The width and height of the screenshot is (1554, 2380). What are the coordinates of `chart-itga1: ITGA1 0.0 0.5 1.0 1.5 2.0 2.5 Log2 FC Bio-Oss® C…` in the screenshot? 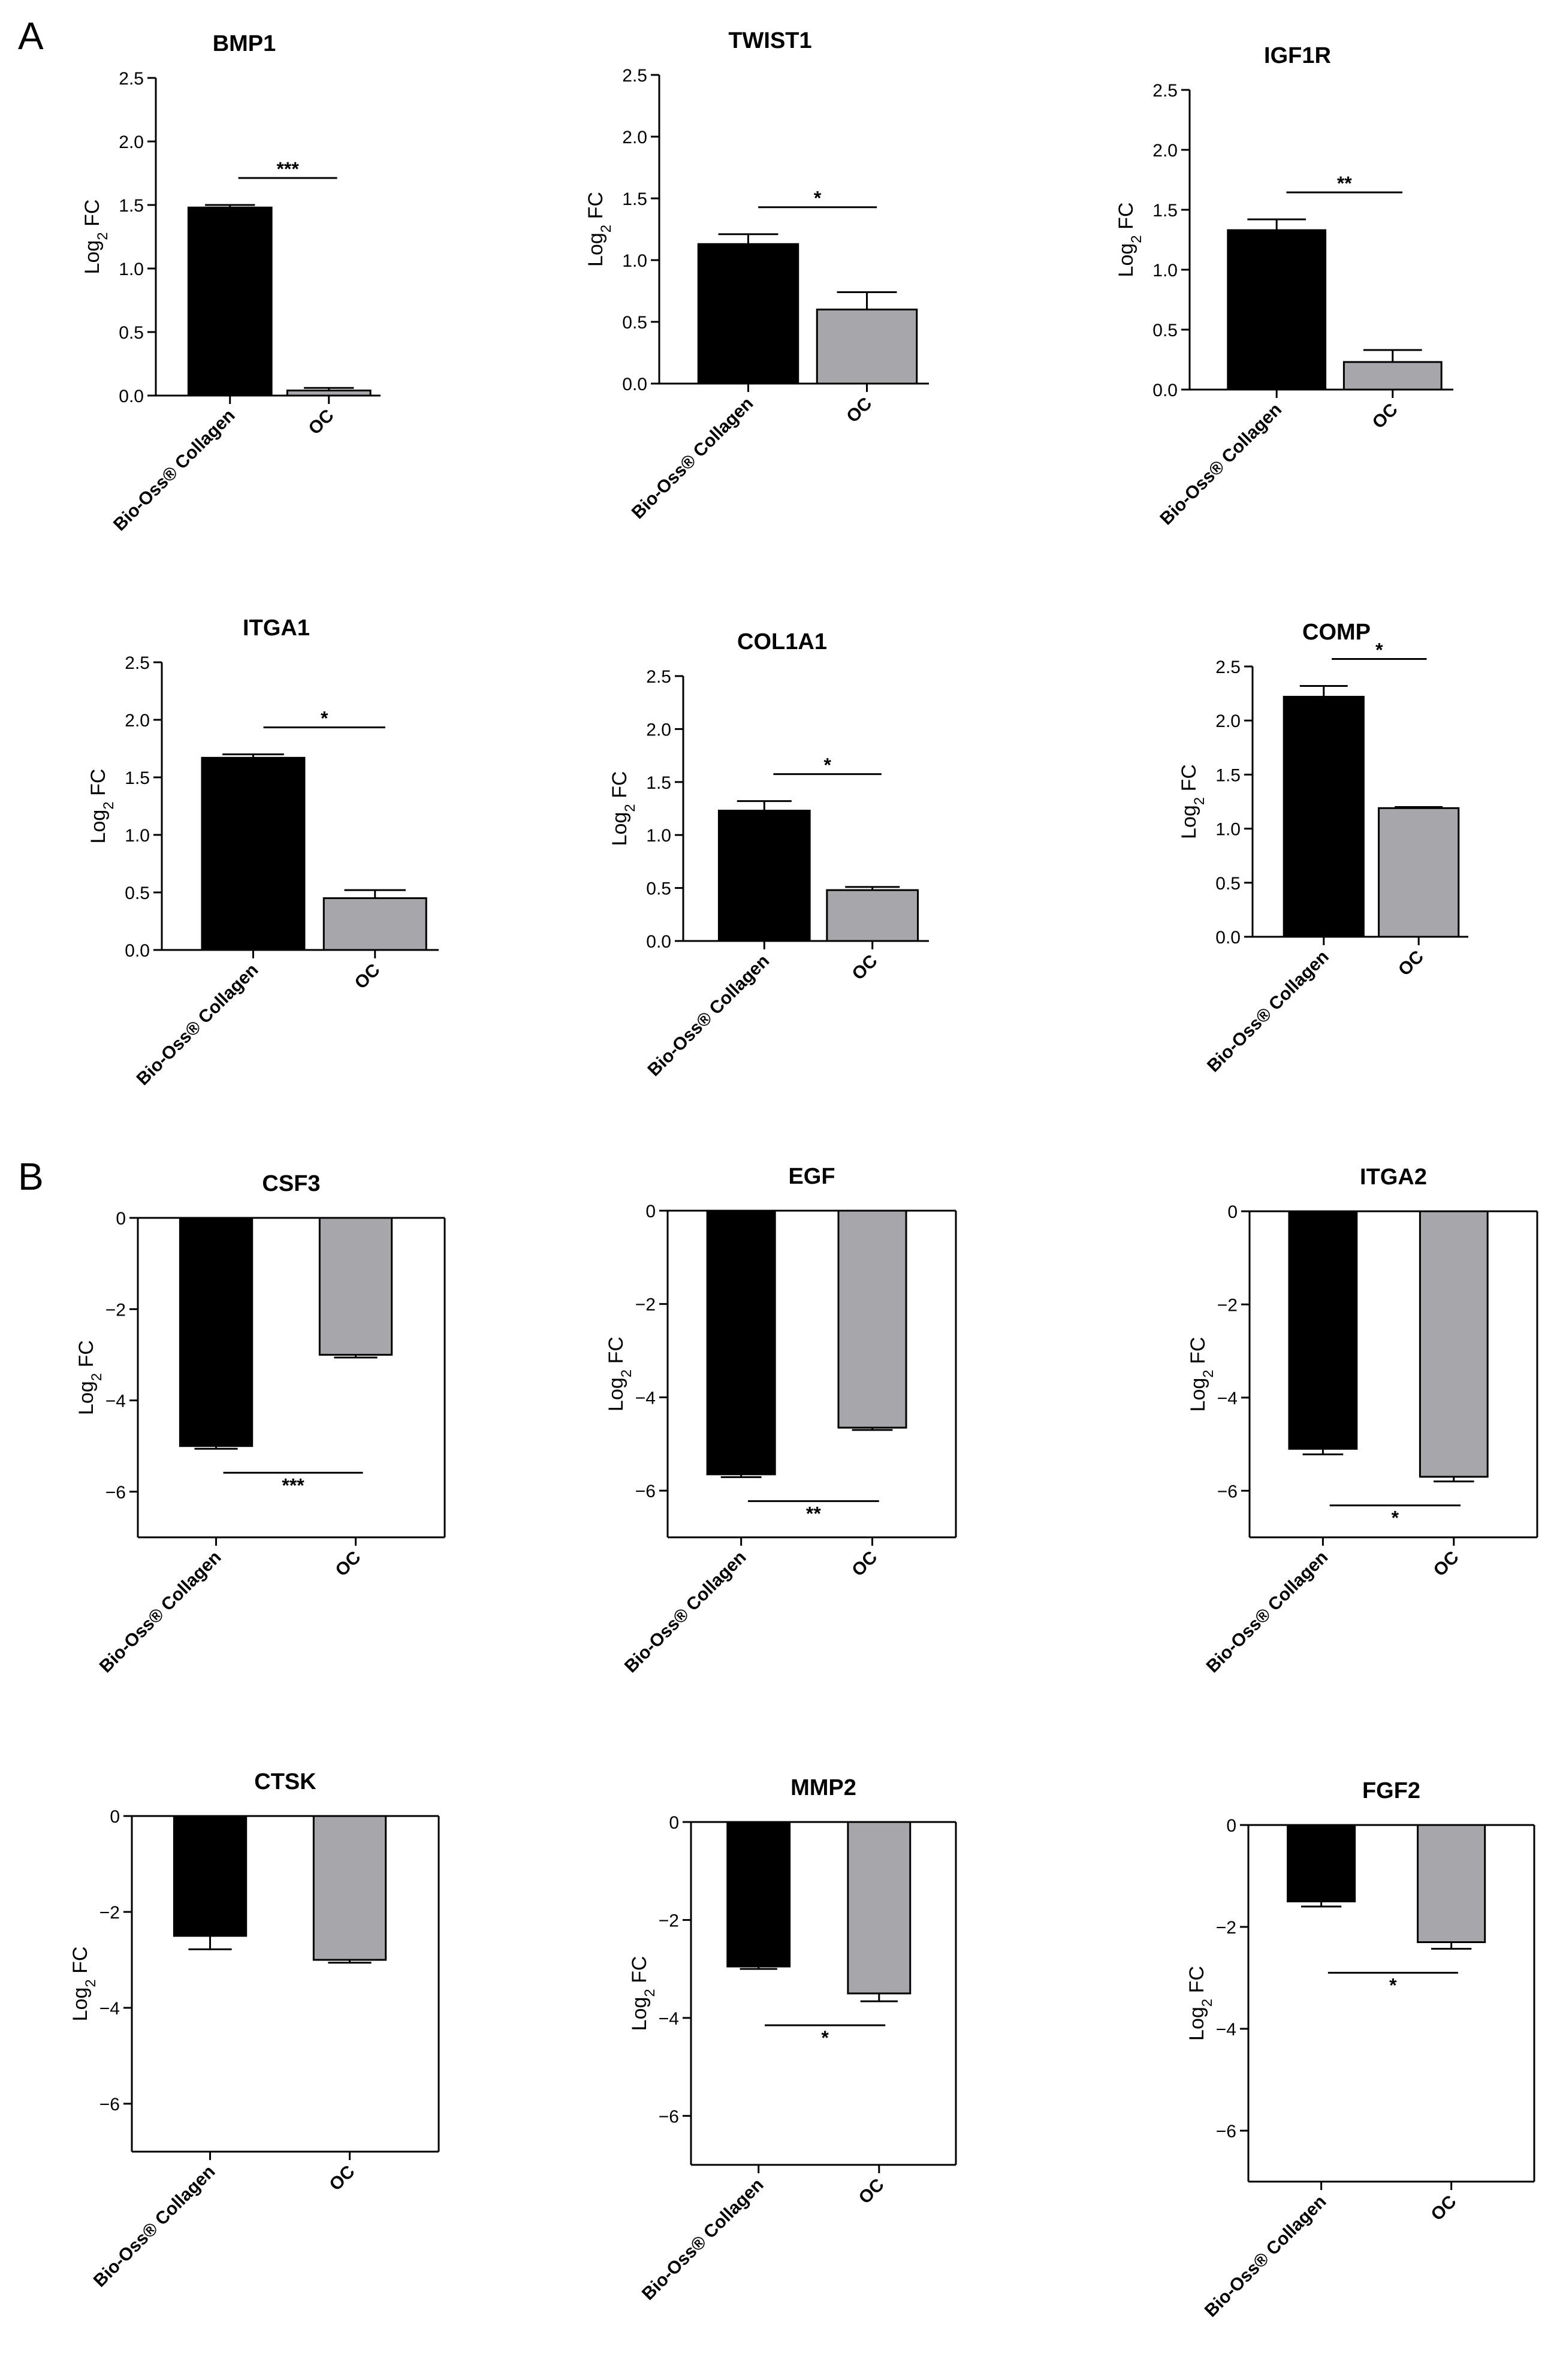 It's located at (263, 853).